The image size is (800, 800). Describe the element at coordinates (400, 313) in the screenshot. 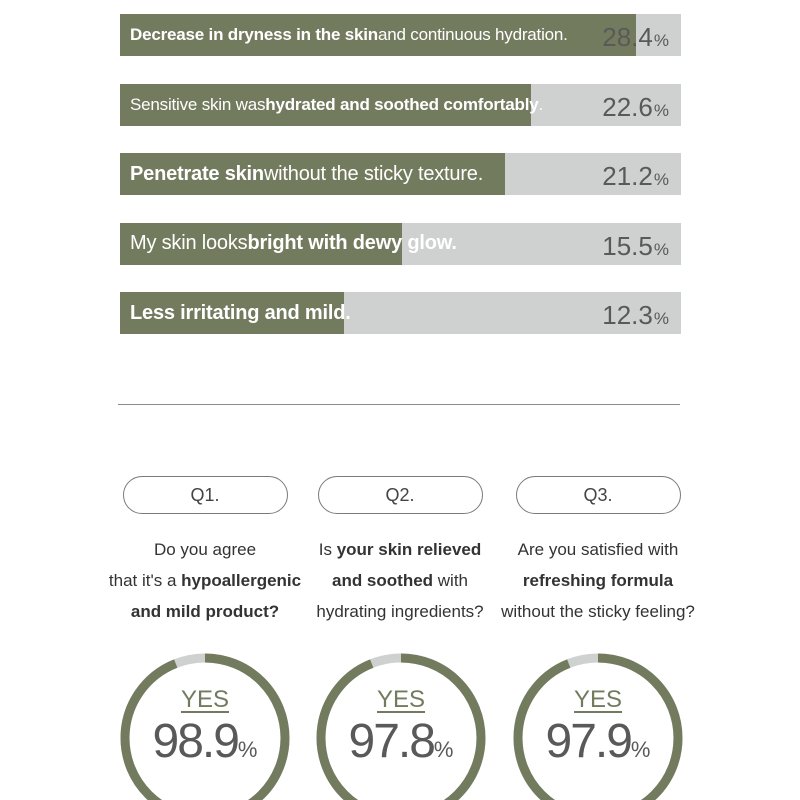

I see `bar-row-5: Less irritating and mild. 12.3%` at that location.